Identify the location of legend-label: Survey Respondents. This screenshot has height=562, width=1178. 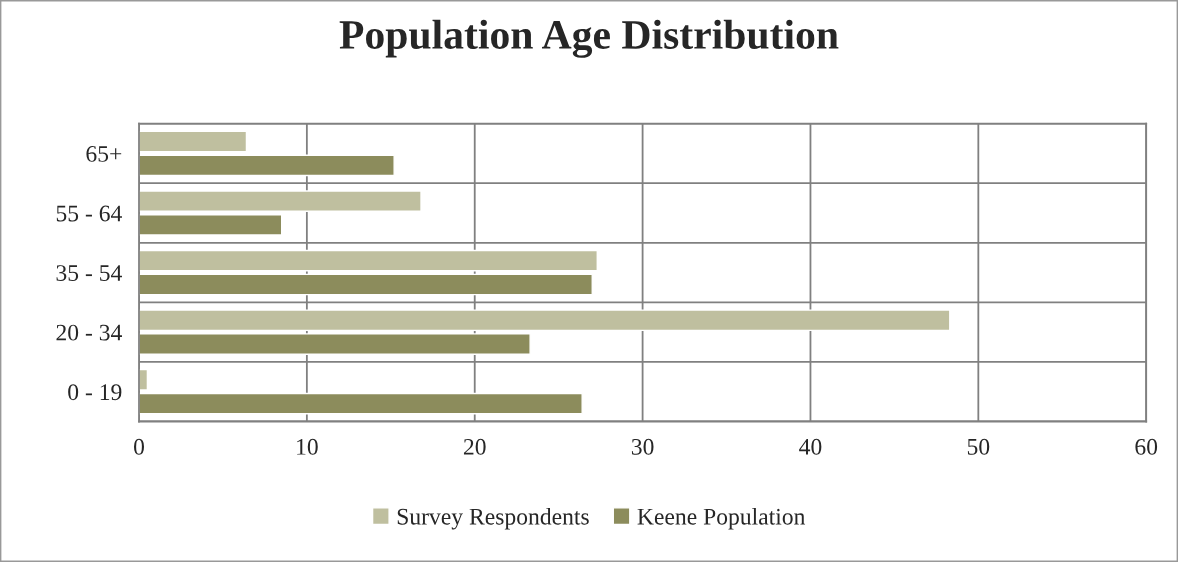
(493, 519).